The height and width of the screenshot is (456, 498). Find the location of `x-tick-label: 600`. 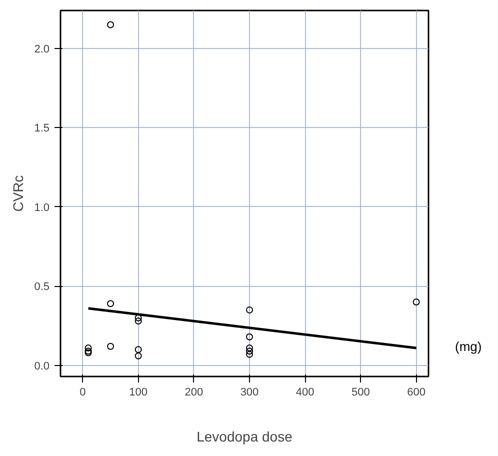

x-tick-label: 600 is located at coordinates (416, 392).